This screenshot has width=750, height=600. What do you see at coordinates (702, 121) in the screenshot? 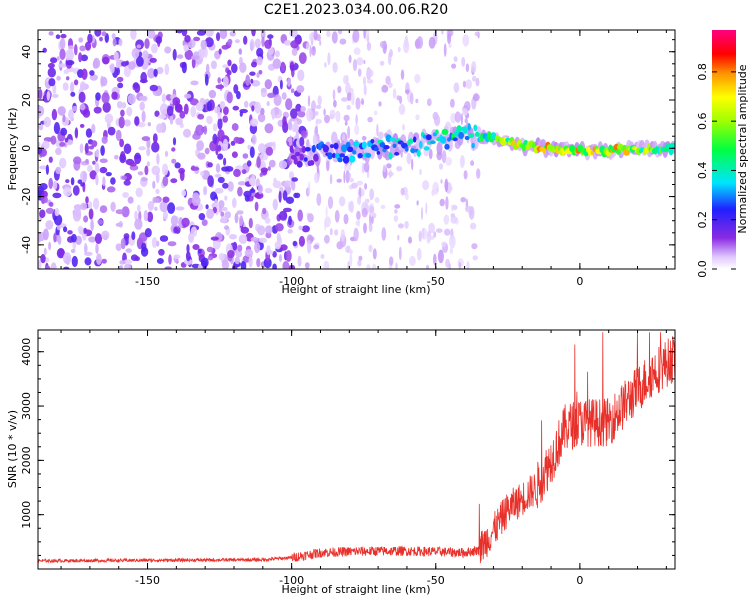
I see `colorbar-tick-label: 0.6` at bounding box center [702, 121].